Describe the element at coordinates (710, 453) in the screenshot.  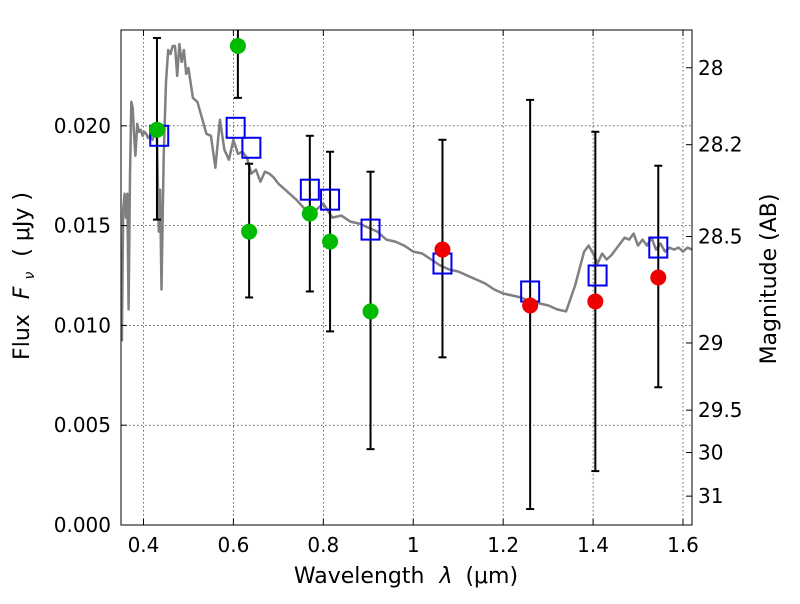
I see `mag-tick-label: 30` at that location.